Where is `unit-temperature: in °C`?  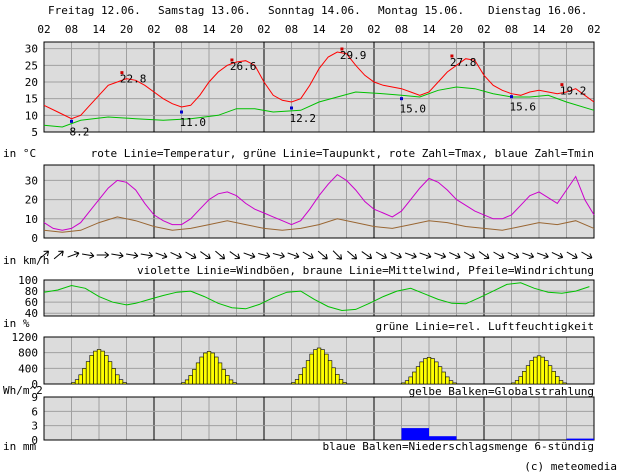 unit-temperature: in °C is located at coordinates (19, 153).